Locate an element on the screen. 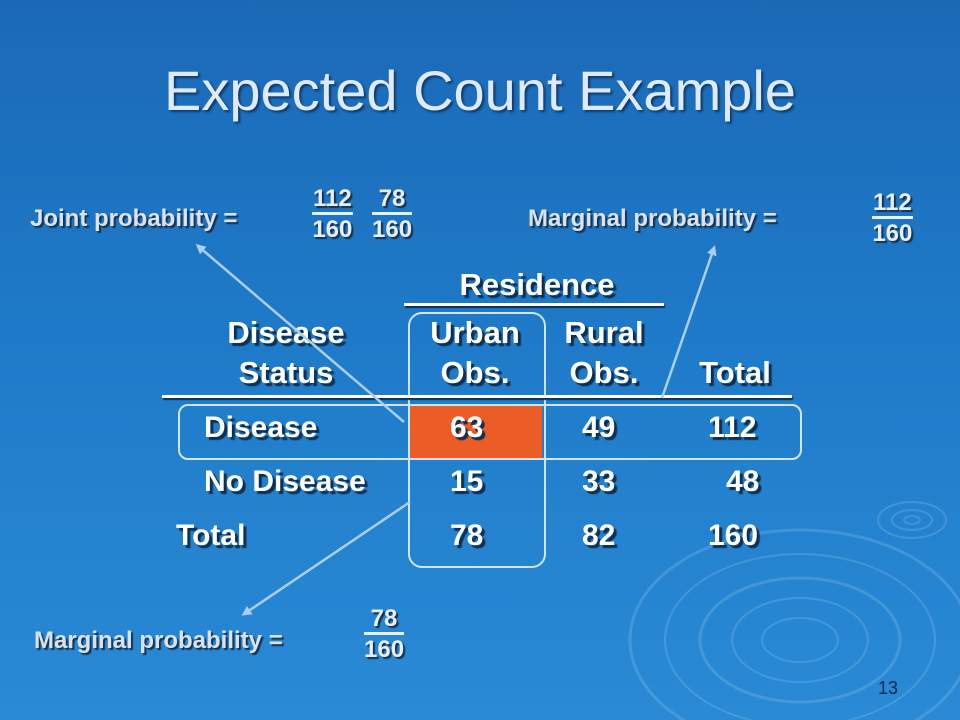 This screenshot has width=960, height=720. total-header: Total is located at coordinates (735, 372).